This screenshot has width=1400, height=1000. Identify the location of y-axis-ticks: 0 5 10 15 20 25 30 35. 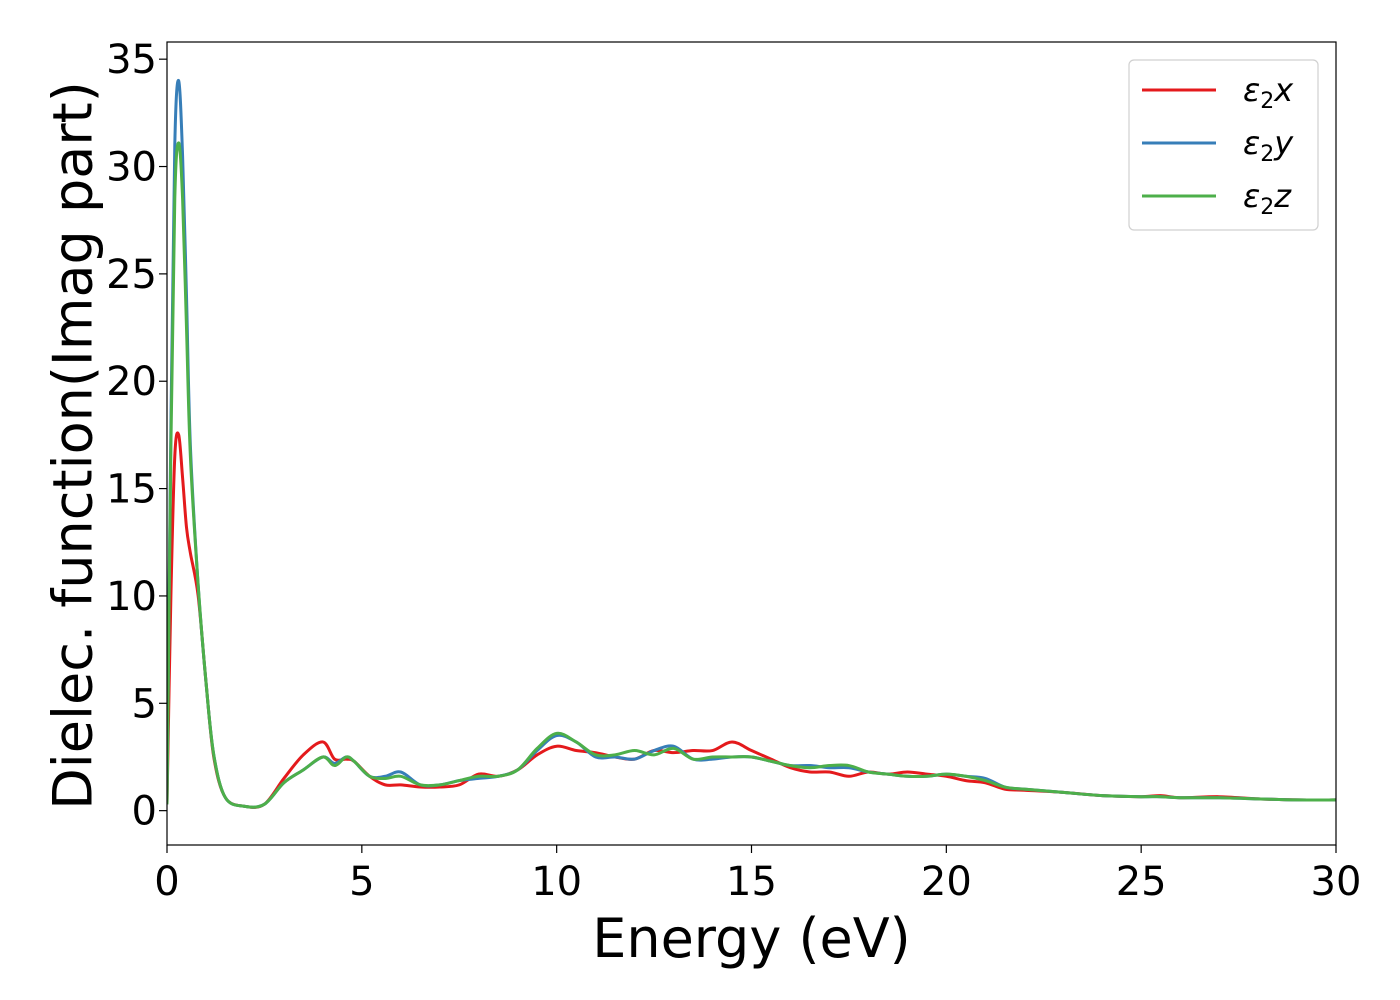
(136, 436).